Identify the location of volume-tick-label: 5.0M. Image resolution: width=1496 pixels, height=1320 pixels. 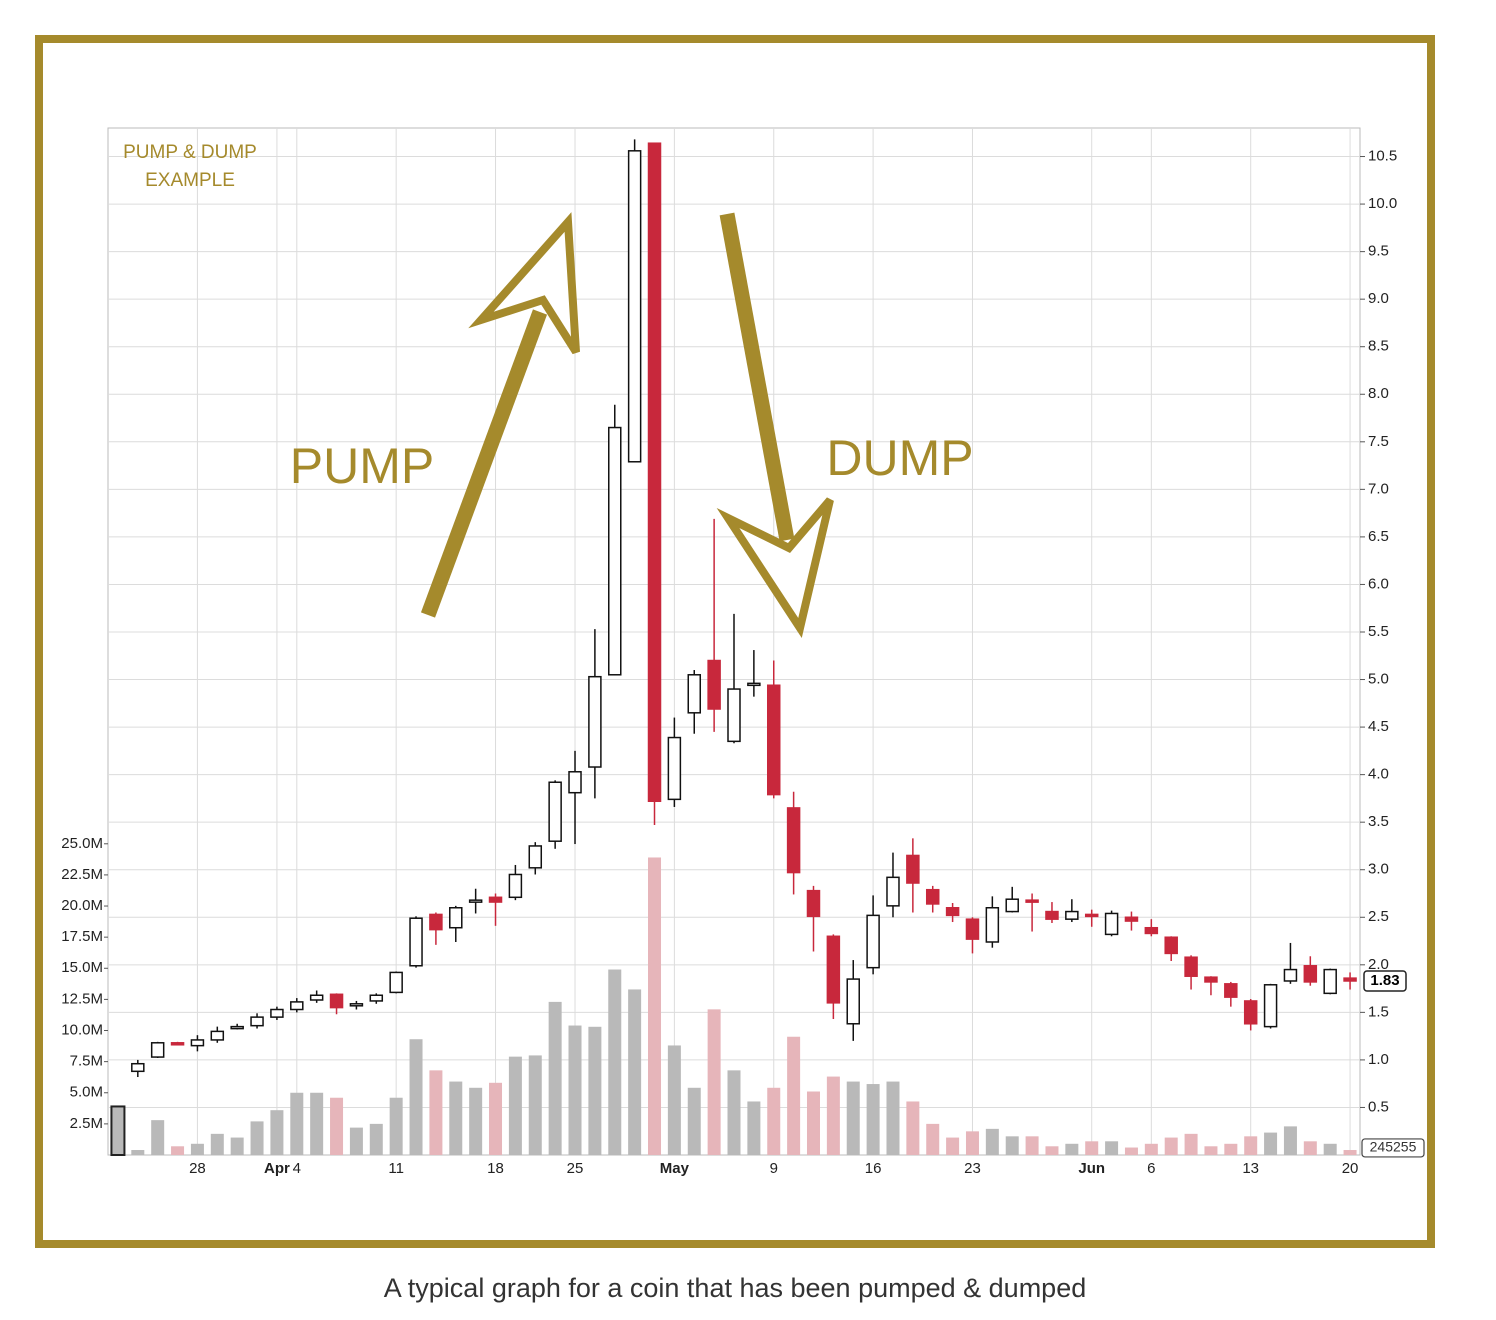
(86, 1092).